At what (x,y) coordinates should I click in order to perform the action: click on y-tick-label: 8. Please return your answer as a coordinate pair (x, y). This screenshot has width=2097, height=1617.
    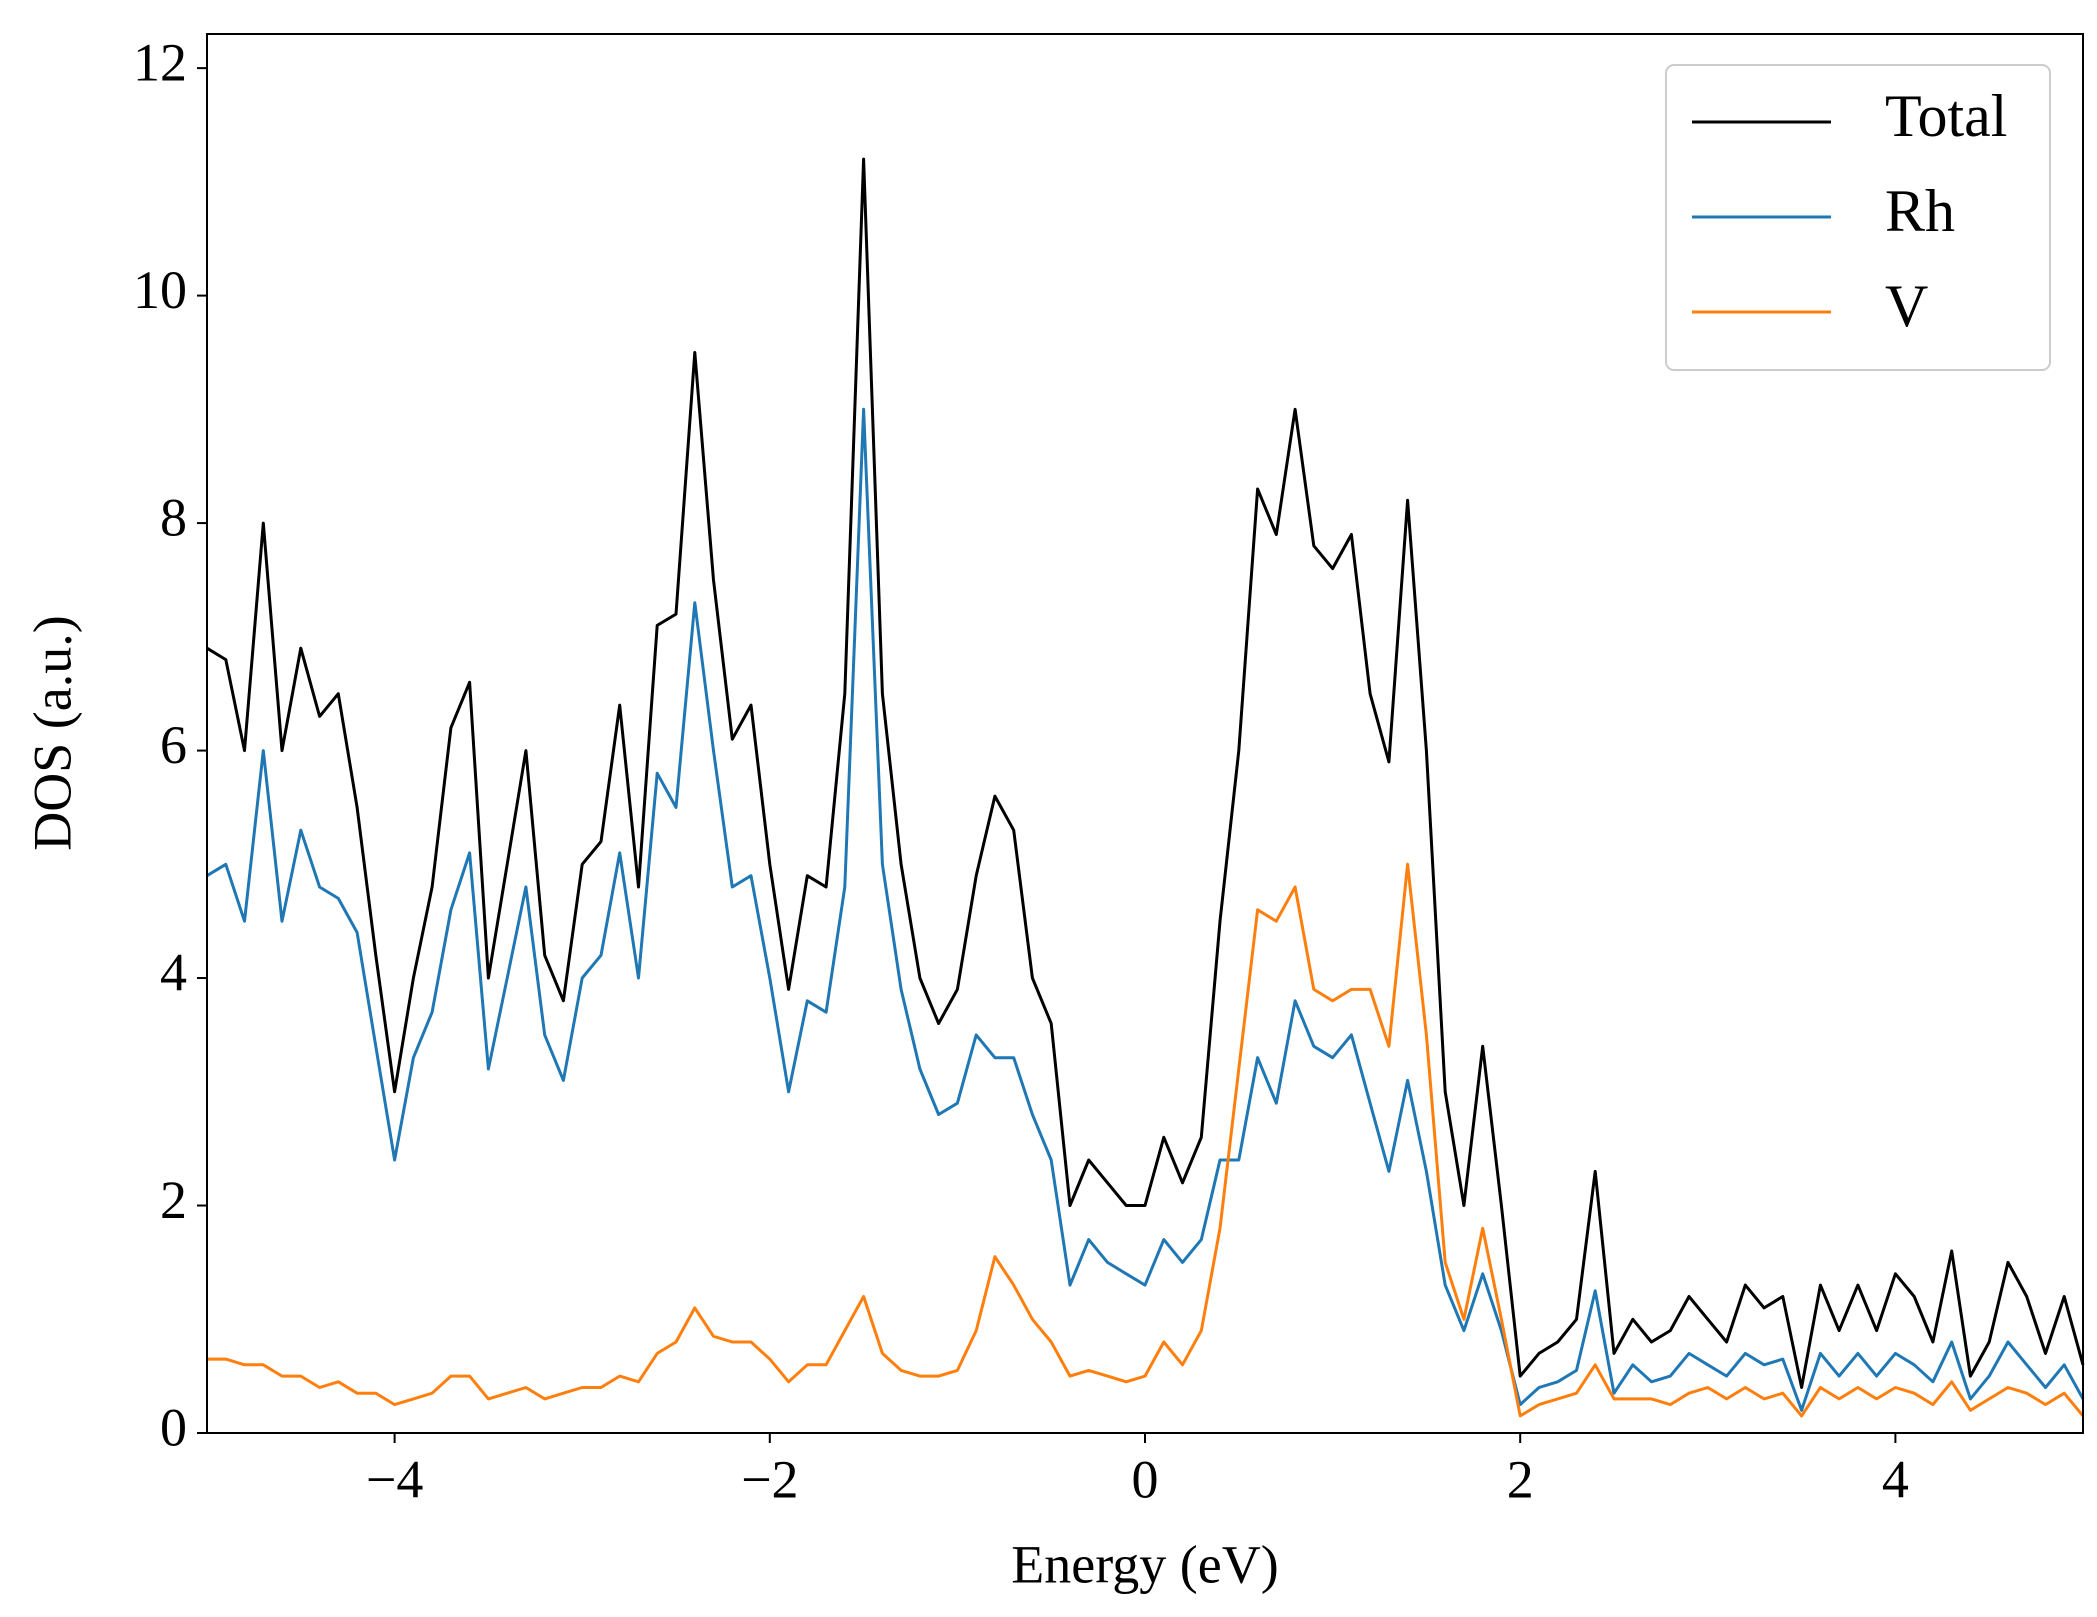
    Looking at the image, I should click on (173, 517).